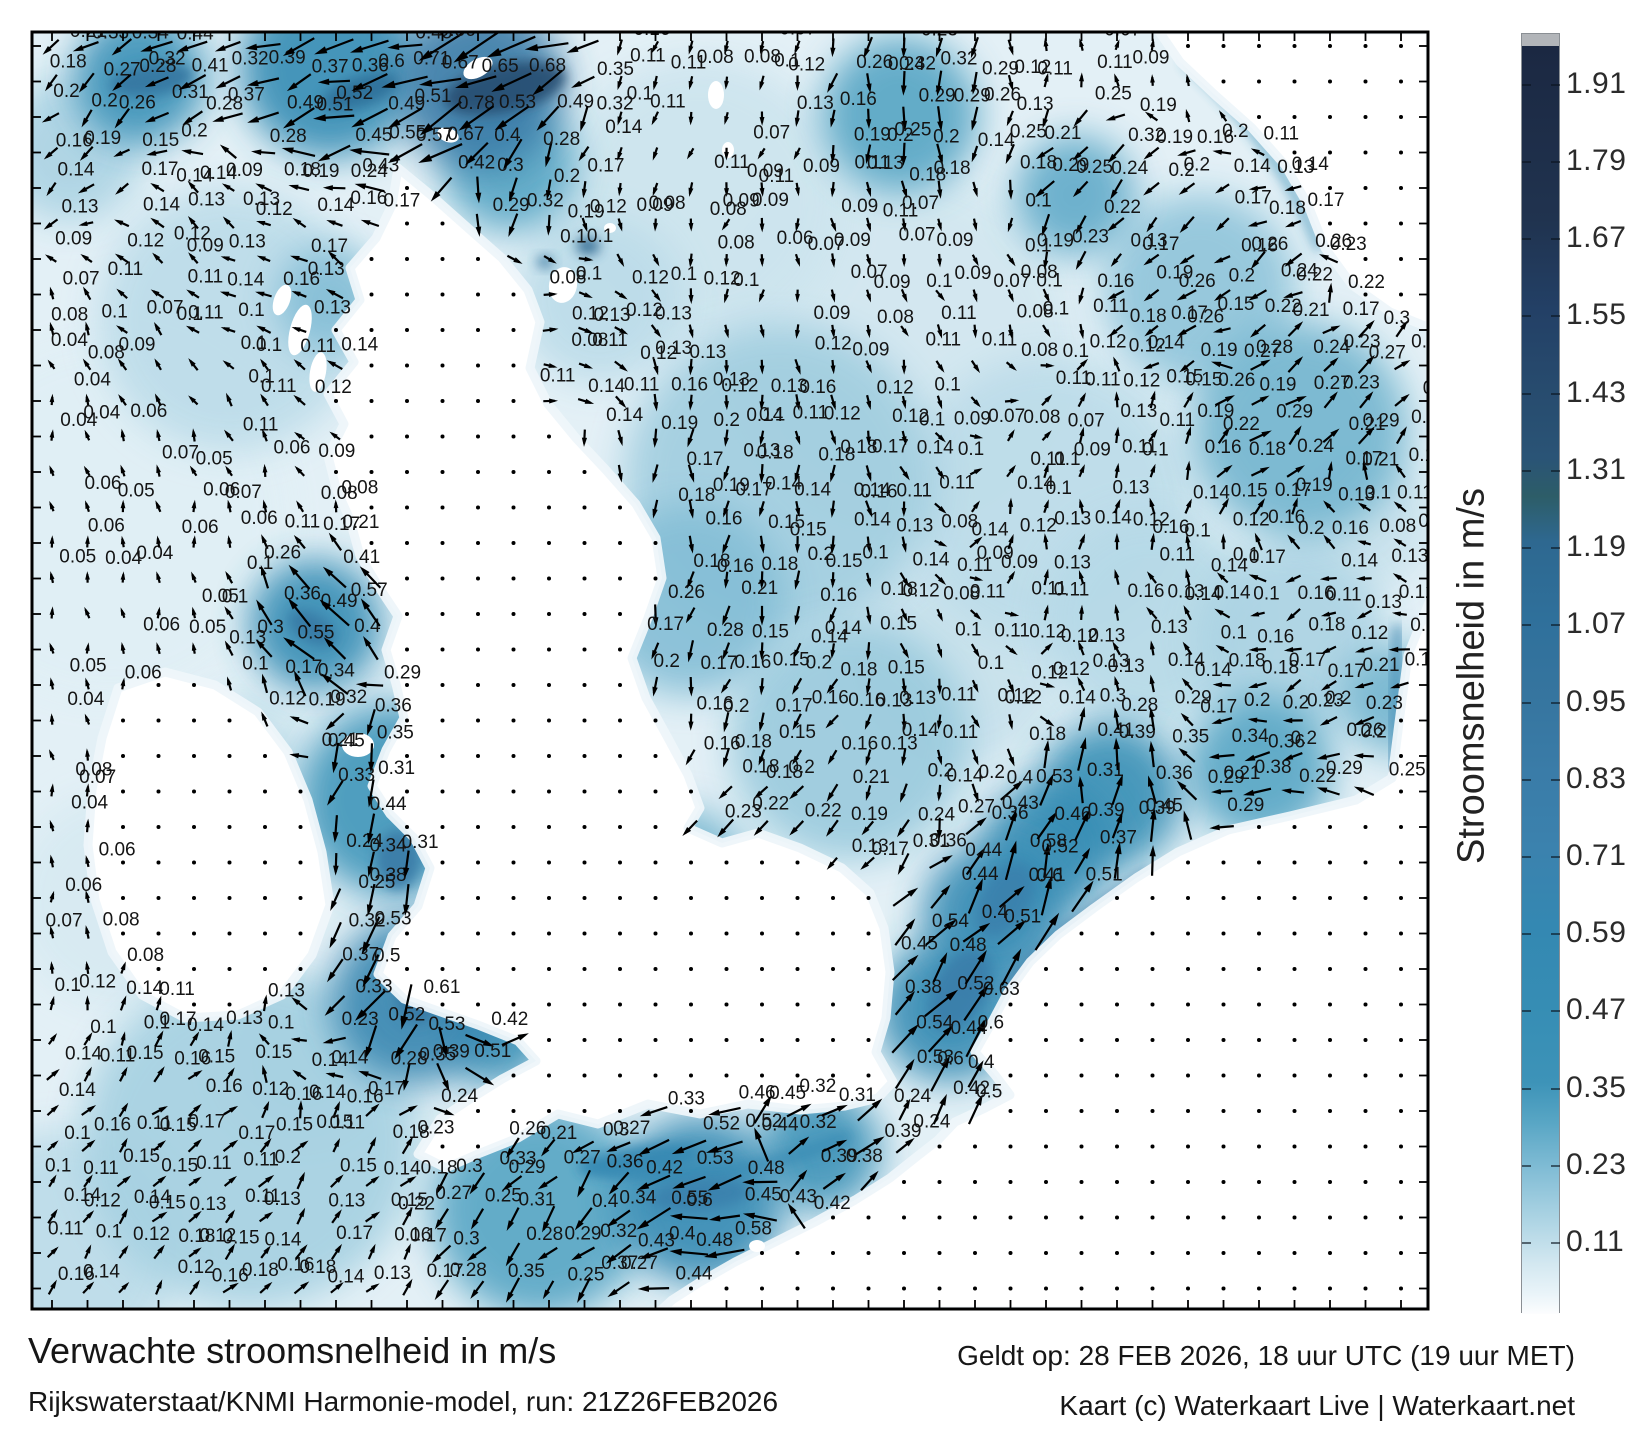 The image size is (1650, 1450). What do you see at coordinates (346, 1201) in the screenshot?
I see `speed-value-label: 0.13` at bounding box center [346, 1201].